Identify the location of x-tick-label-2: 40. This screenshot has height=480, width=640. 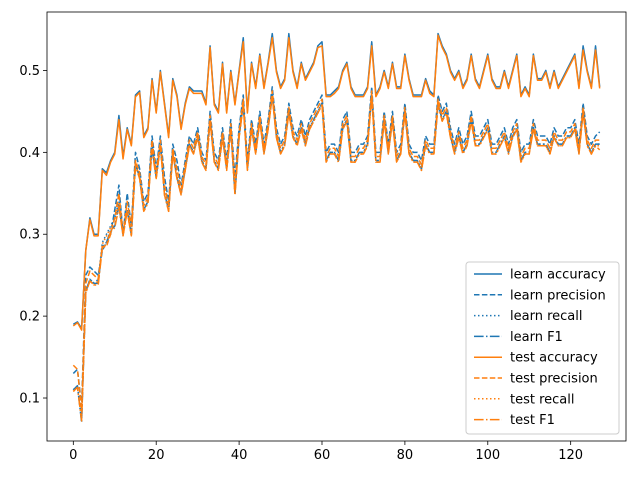
(239, 455).